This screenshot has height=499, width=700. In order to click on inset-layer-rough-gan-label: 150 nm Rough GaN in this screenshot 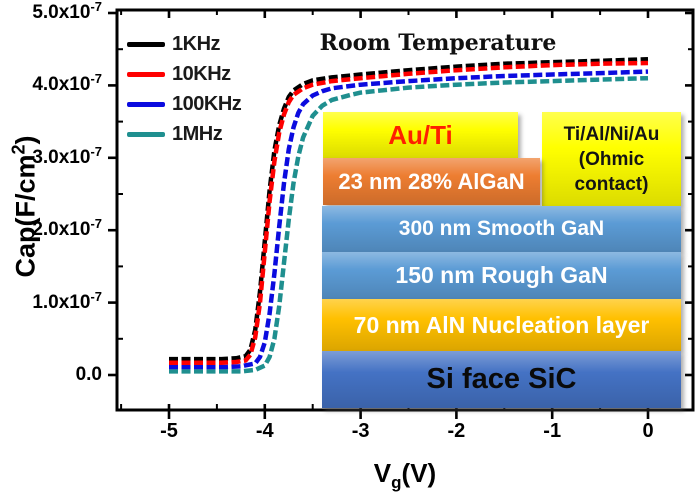, I will do `click(501, 275)`.